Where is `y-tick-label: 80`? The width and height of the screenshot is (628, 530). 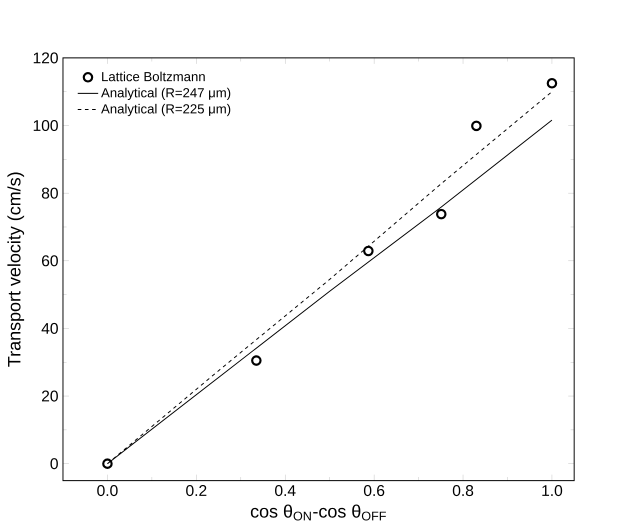
y-tick-label: 80 is located at coordinates (50, 193).